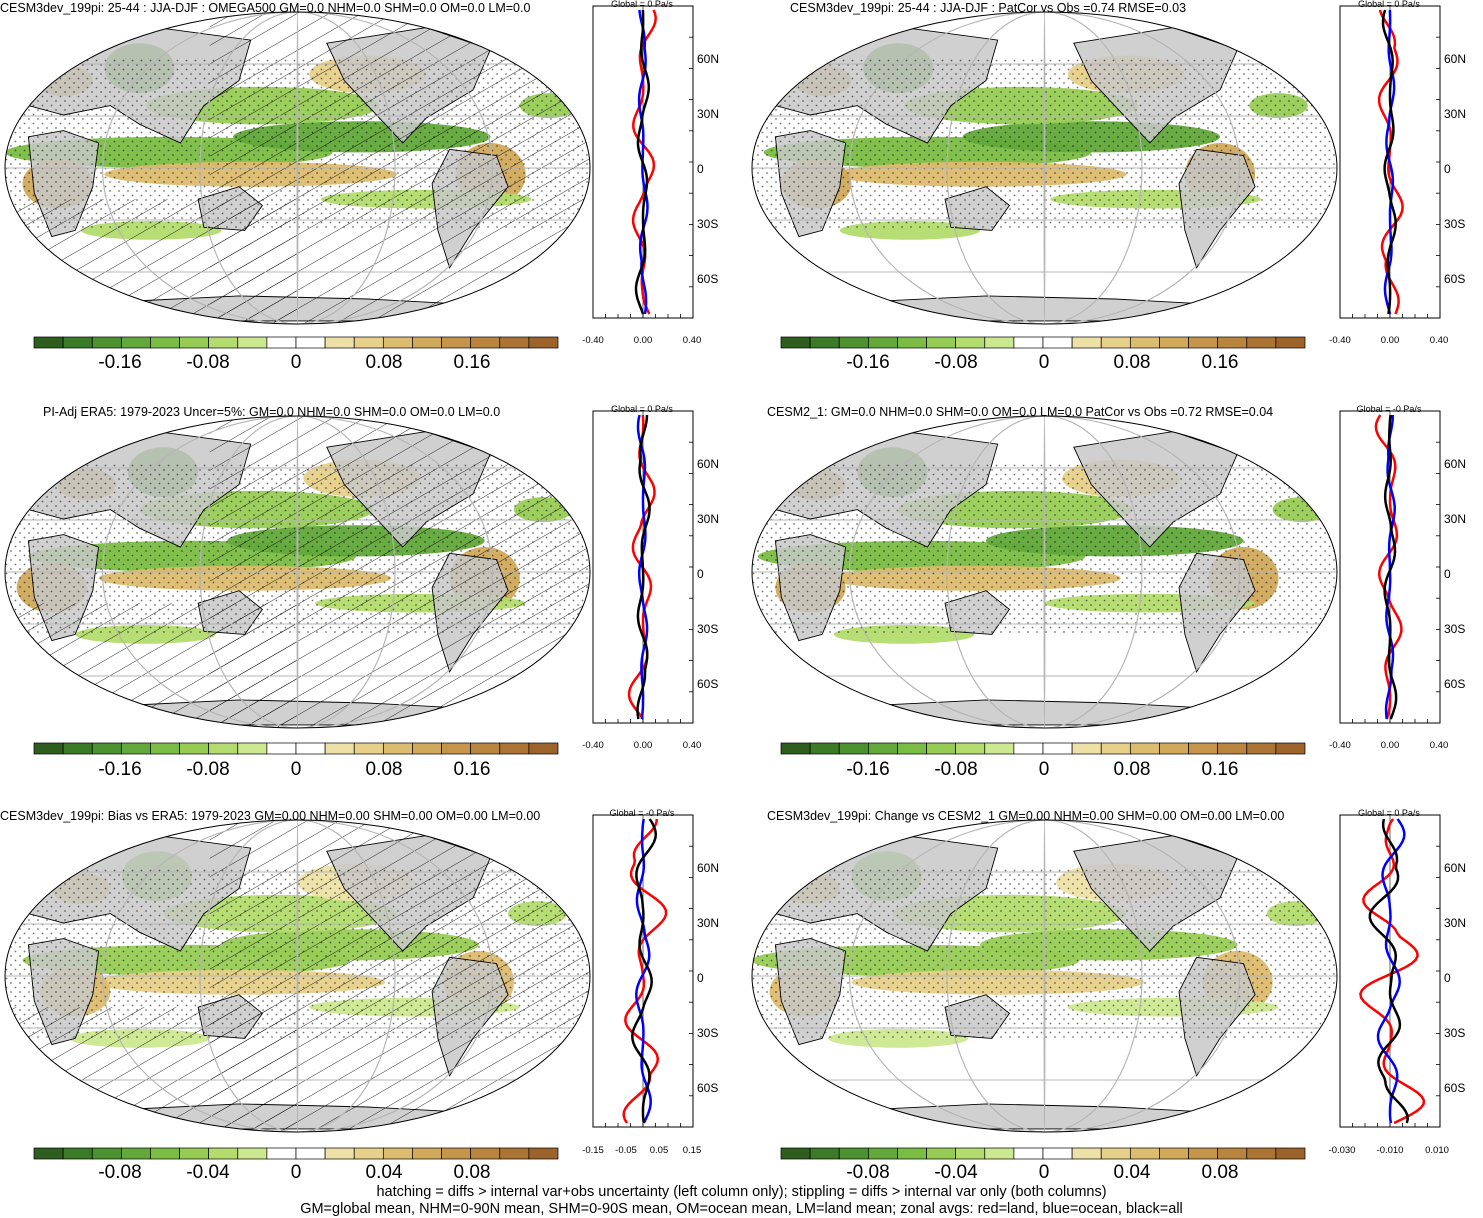 This screenshot has width=1483, height=1218. Describe the element at coordinates (1389, 409) in the screenshot. I see `zonal-title-4: Global = -0 Pa/s` at that location.